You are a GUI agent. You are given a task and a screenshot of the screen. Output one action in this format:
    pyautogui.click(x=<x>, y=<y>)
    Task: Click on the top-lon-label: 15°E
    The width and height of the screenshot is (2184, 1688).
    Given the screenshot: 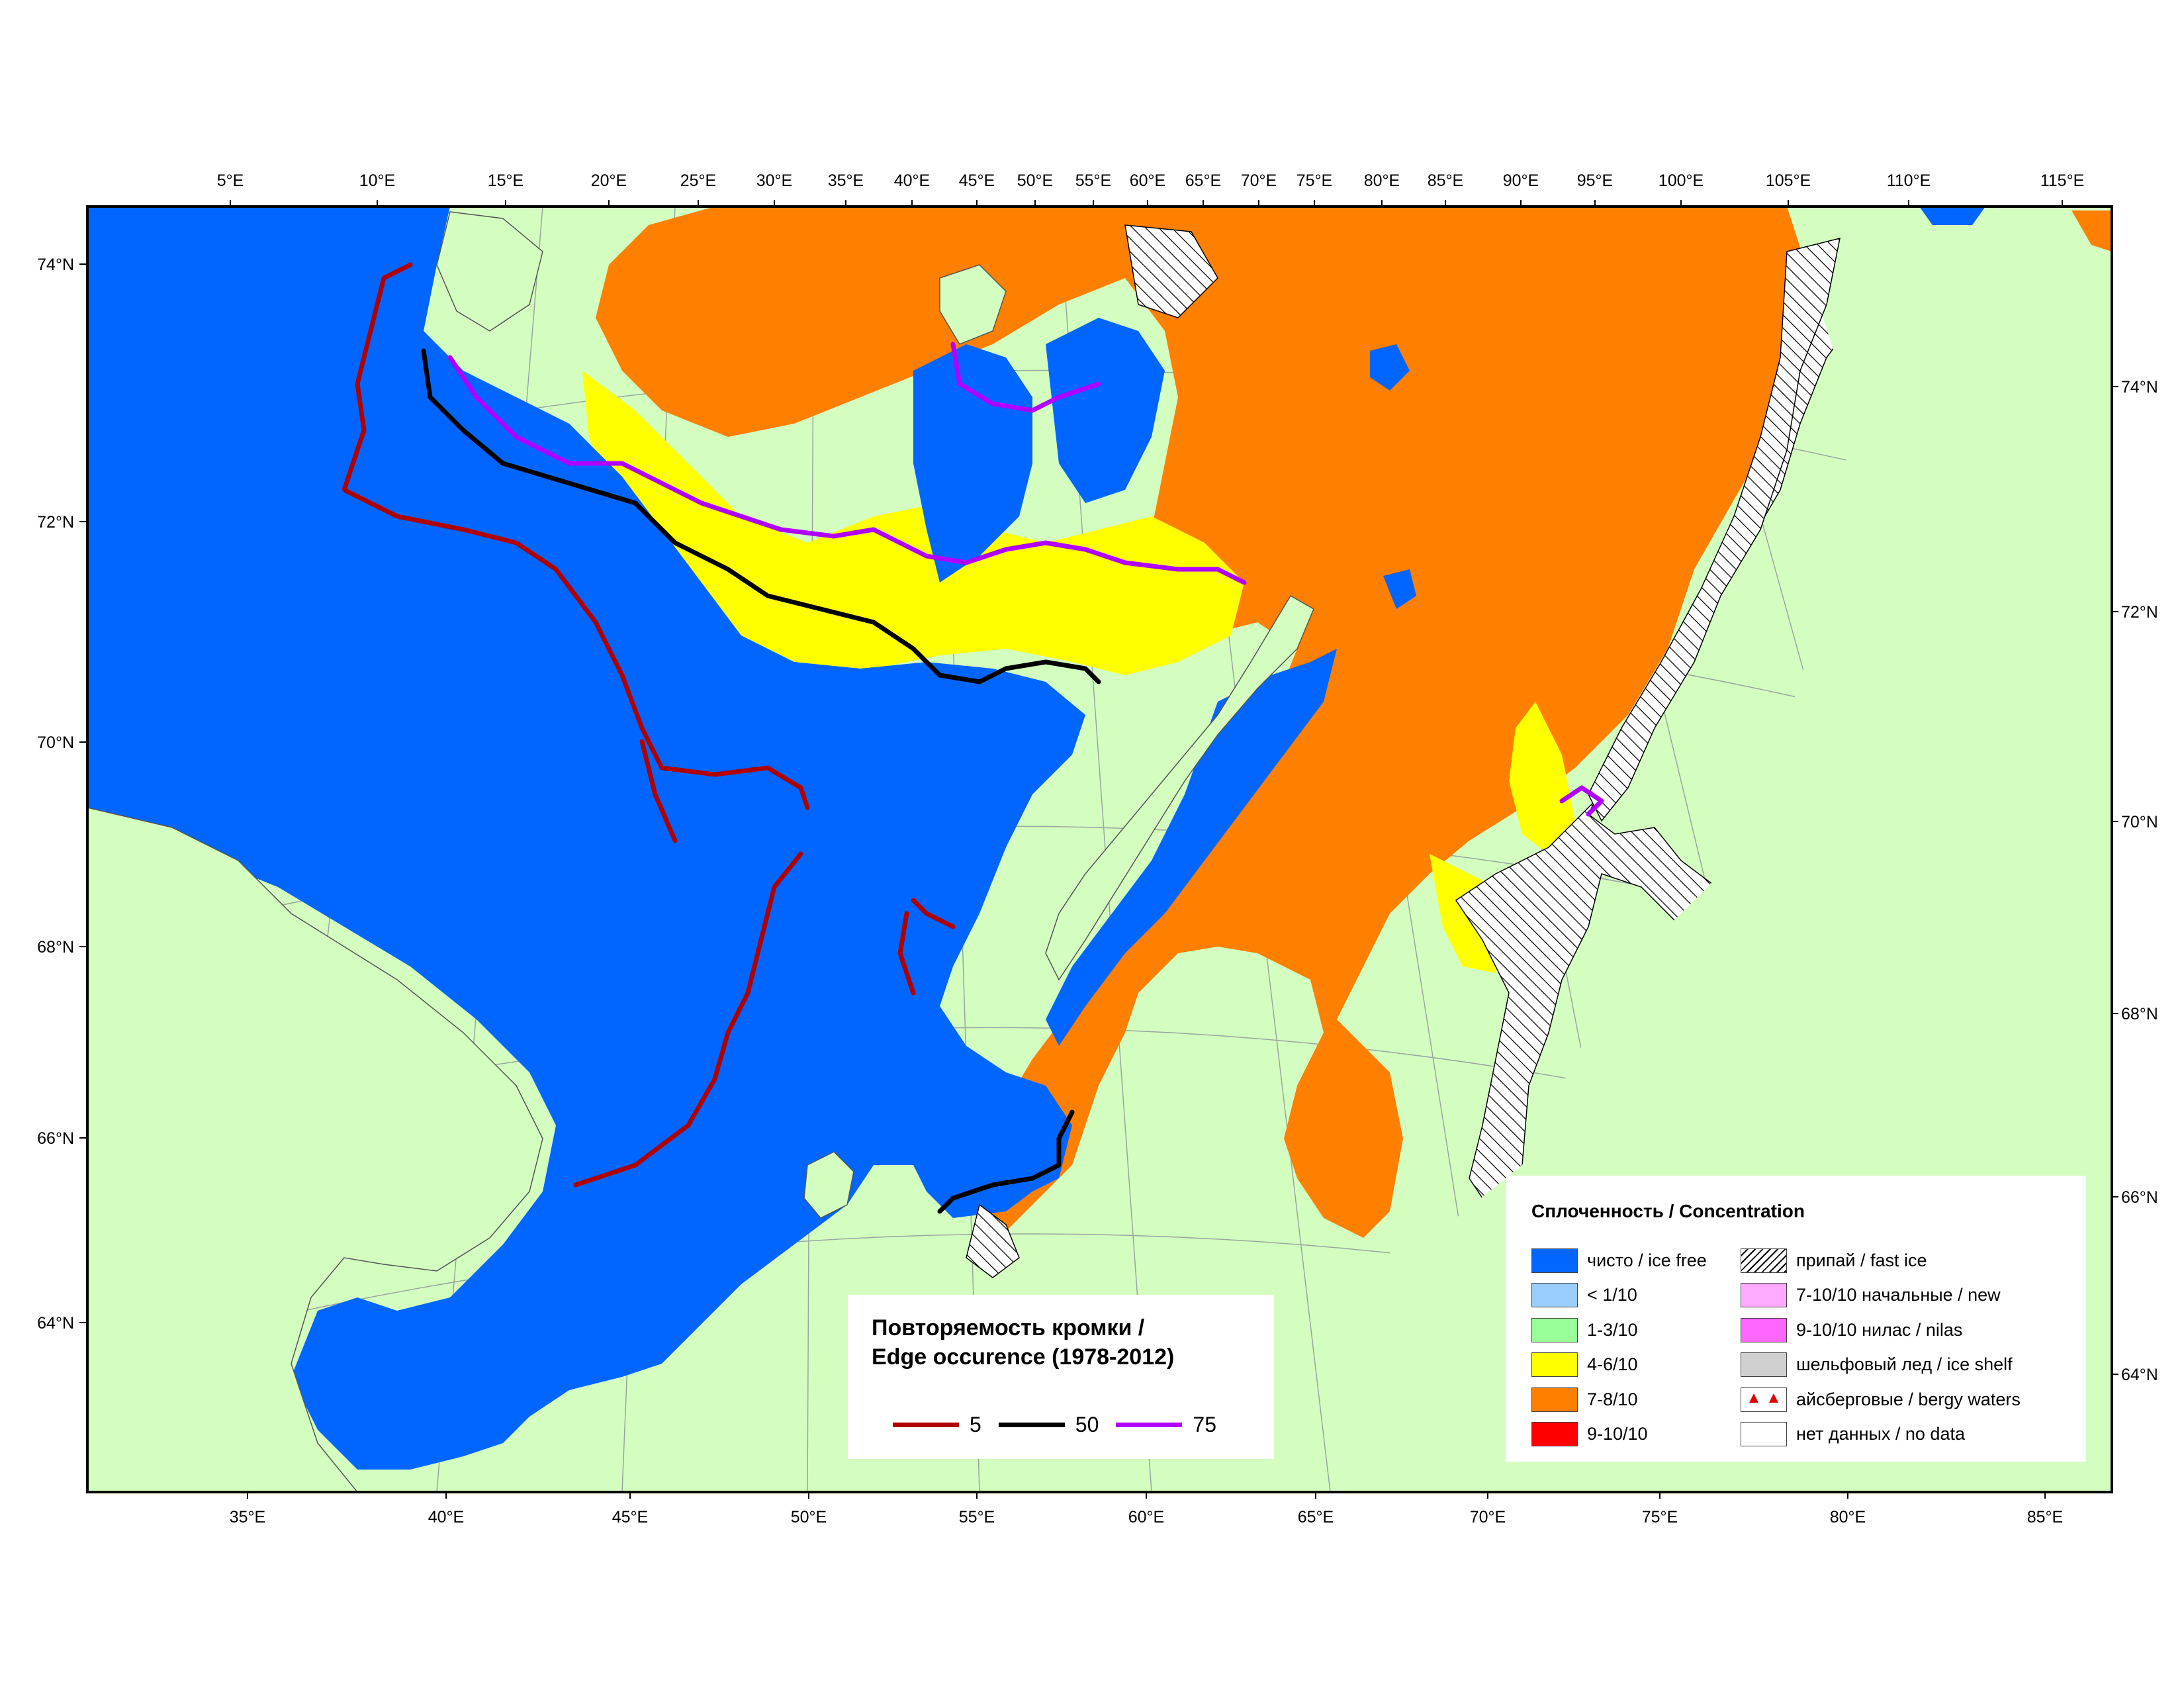 What is the action you would take?
    pyautogui.click(x=506, y=180)
    